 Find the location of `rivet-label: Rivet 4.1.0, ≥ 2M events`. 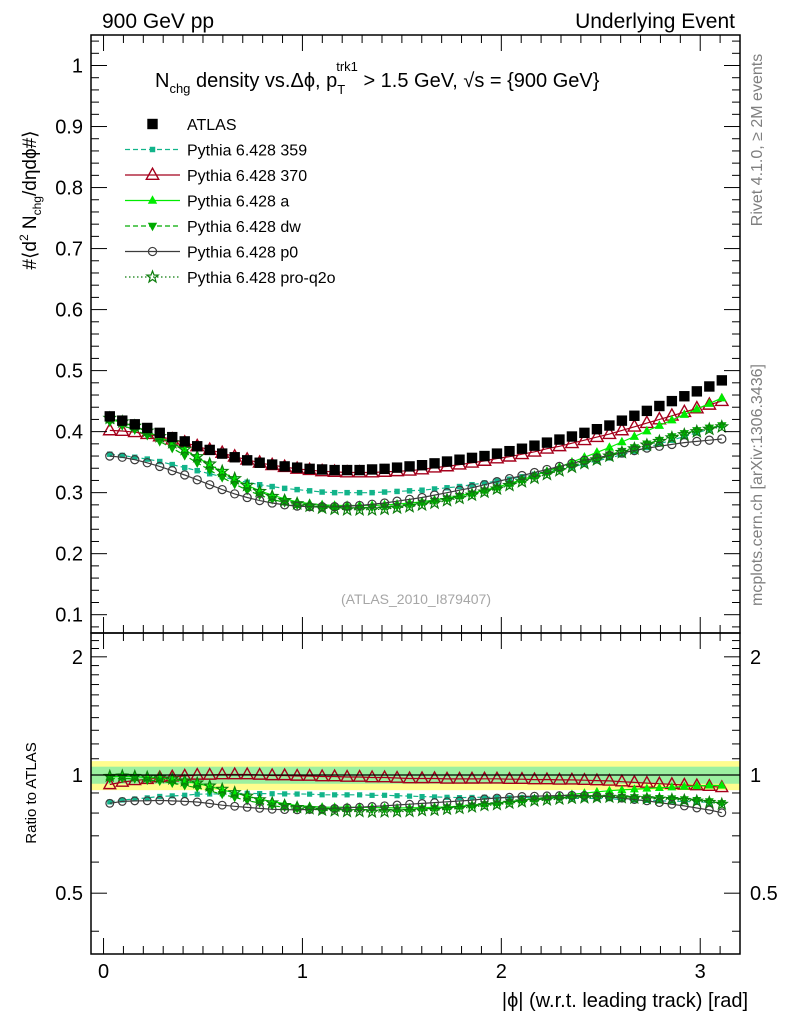

rivet-label: Rivet 4.1.0, ≥ 2M events is located at coordinates (757, 140).